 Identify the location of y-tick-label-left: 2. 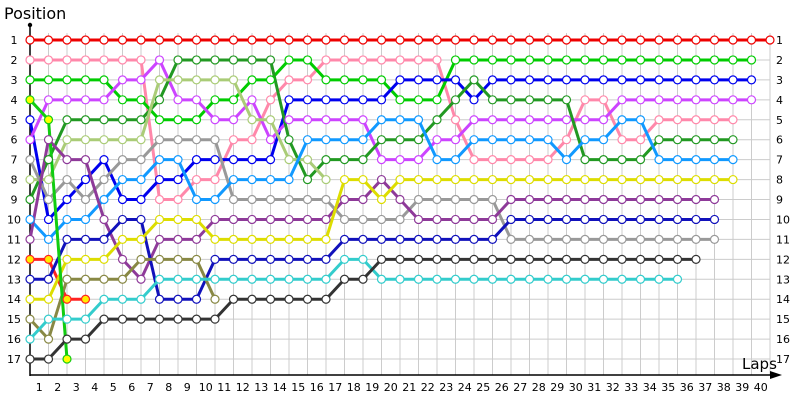
(14, 60).